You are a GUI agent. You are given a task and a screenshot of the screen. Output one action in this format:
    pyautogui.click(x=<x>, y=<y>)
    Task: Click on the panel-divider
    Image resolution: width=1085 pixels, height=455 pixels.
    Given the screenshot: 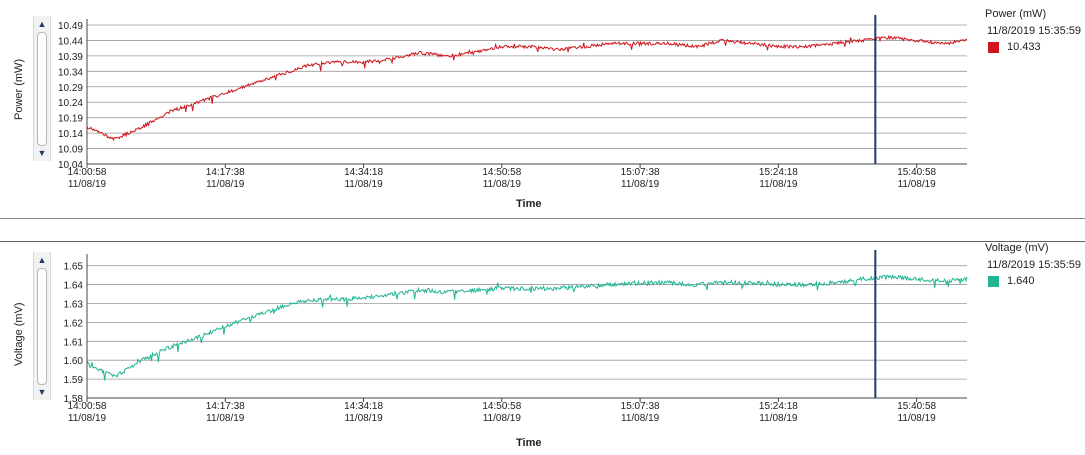 What is the action you would take?
    pyautogui.click(x=542, y=241)
    